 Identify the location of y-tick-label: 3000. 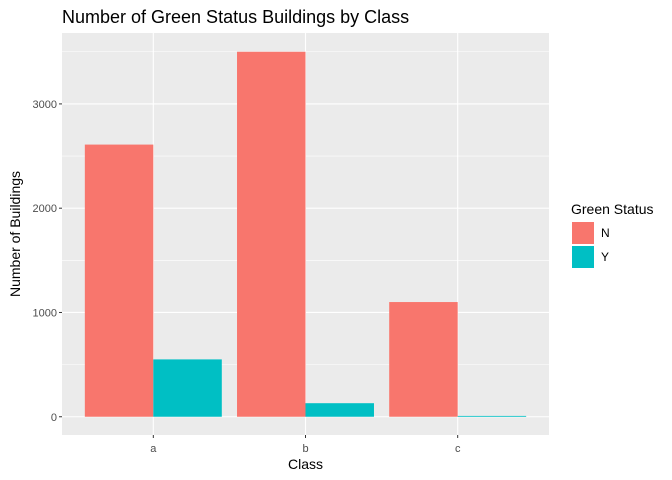
(45, 105).